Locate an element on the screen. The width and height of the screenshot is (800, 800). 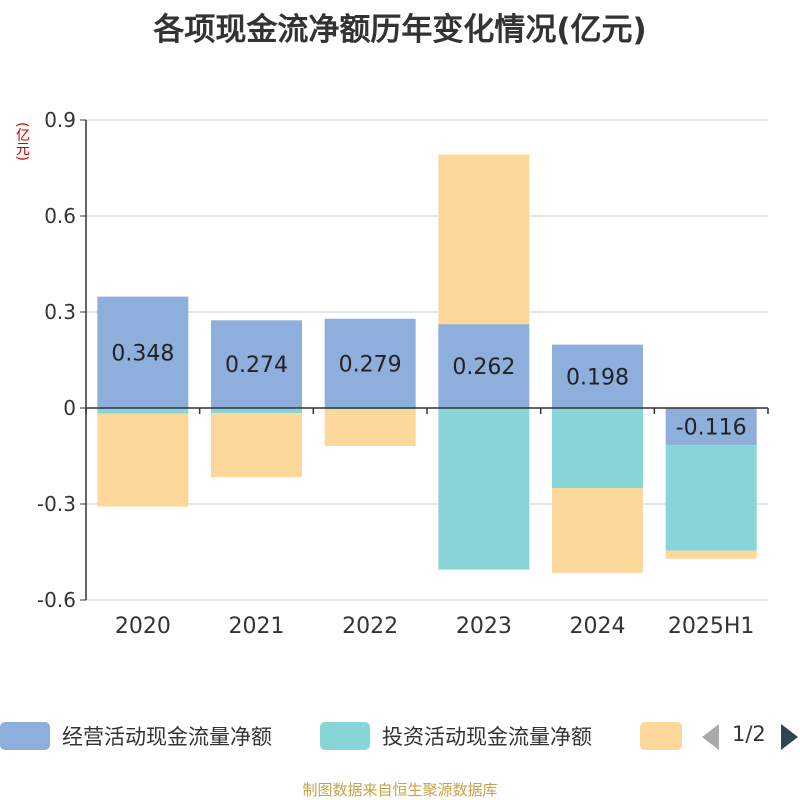
bar-s1-2025H1 is located at coordinates (711, 498).